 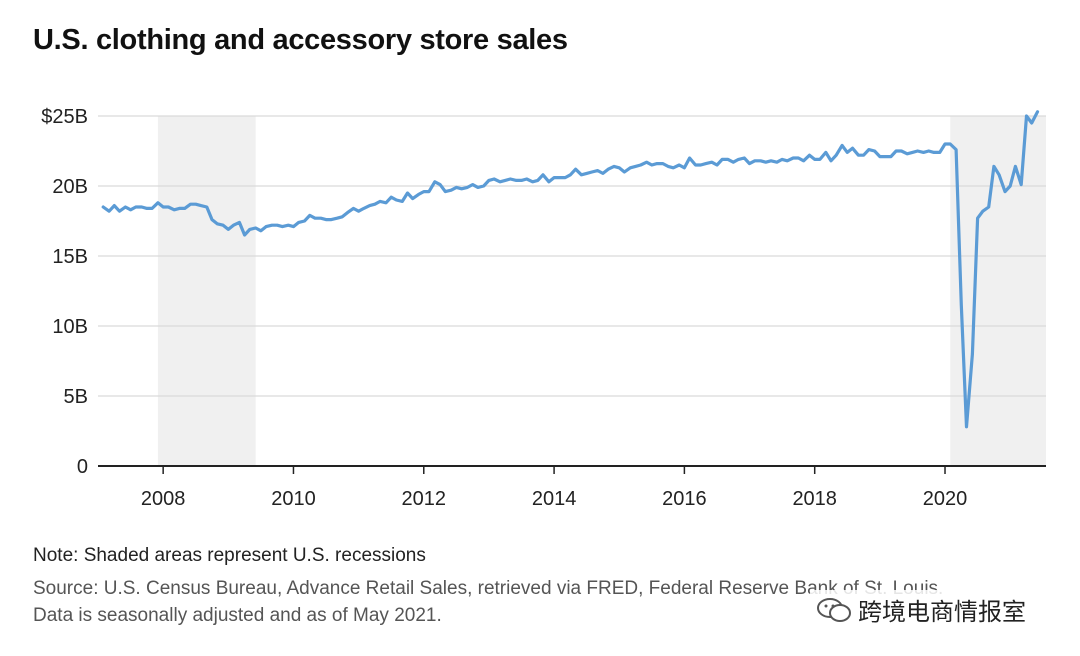 I want to click on y-tick-labels: 0 5B 10B 15B 20B $25B, so click(x=64, y=292).